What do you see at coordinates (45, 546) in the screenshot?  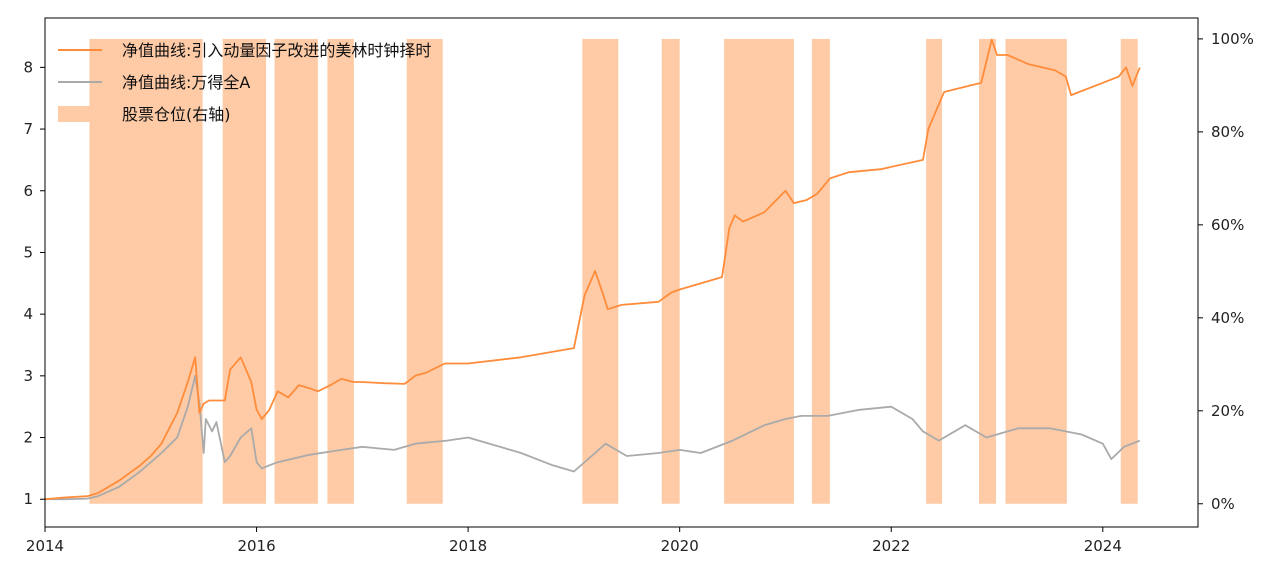 I see `x-tick-label-2014: 2014` at bounding box center [45, 546].